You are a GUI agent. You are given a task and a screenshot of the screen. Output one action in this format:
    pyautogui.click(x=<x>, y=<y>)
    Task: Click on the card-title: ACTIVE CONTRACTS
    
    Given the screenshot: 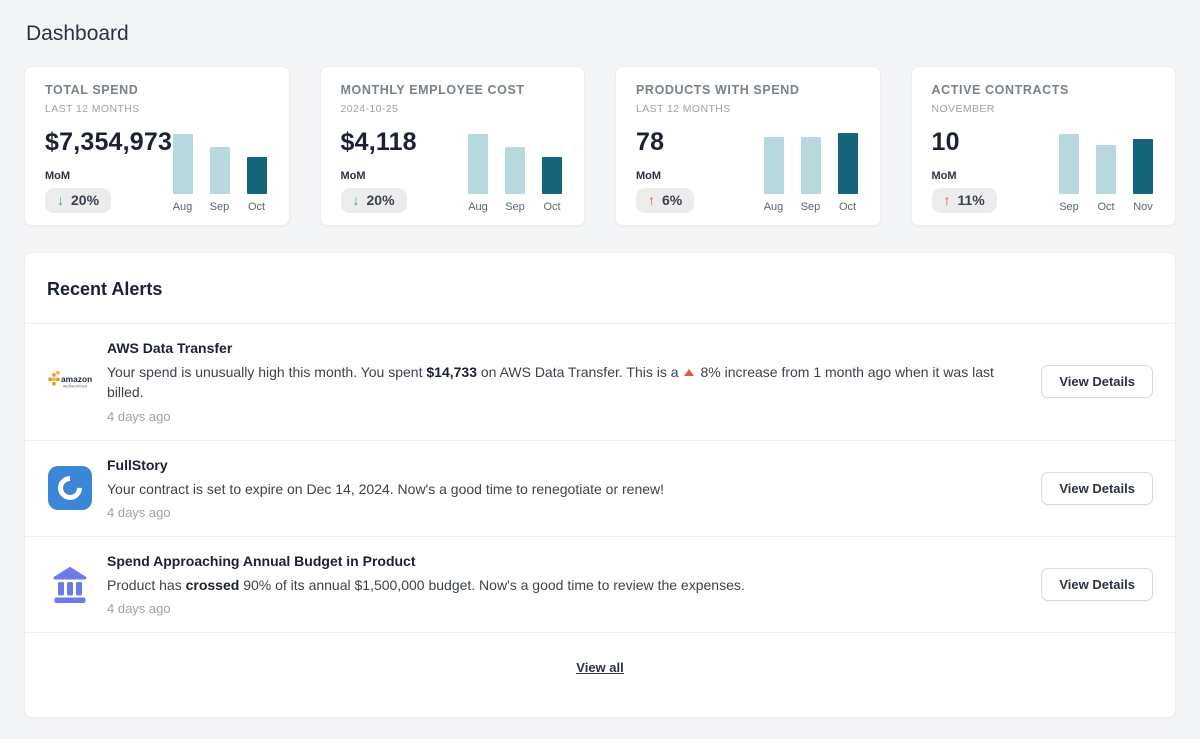 What is the action you would take?
    pyautogui.click(x=1000, y=90)
    